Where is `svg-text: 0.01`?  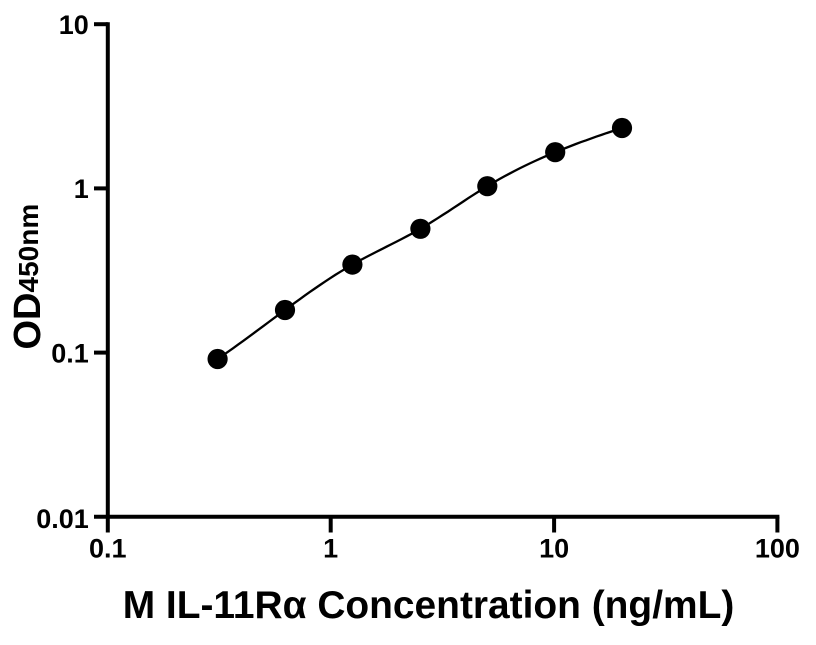 svg-text: 0.01 is located at coordinates (62, 519).